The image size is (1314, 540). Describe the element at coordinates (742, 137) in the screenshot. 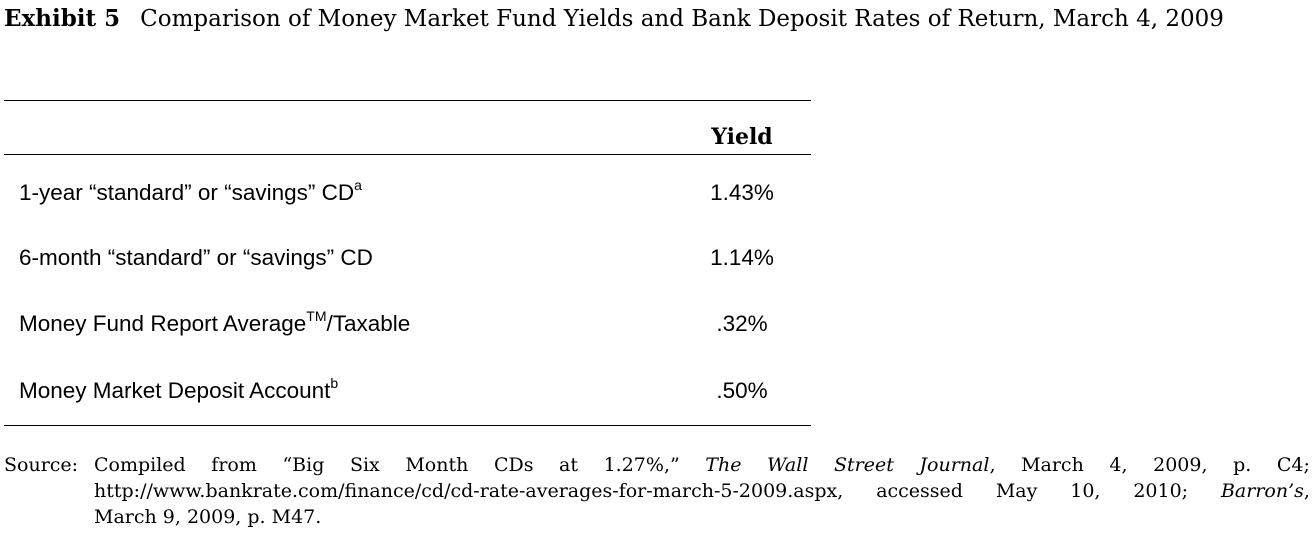

I see `column-header-yield: Yield` at that location.